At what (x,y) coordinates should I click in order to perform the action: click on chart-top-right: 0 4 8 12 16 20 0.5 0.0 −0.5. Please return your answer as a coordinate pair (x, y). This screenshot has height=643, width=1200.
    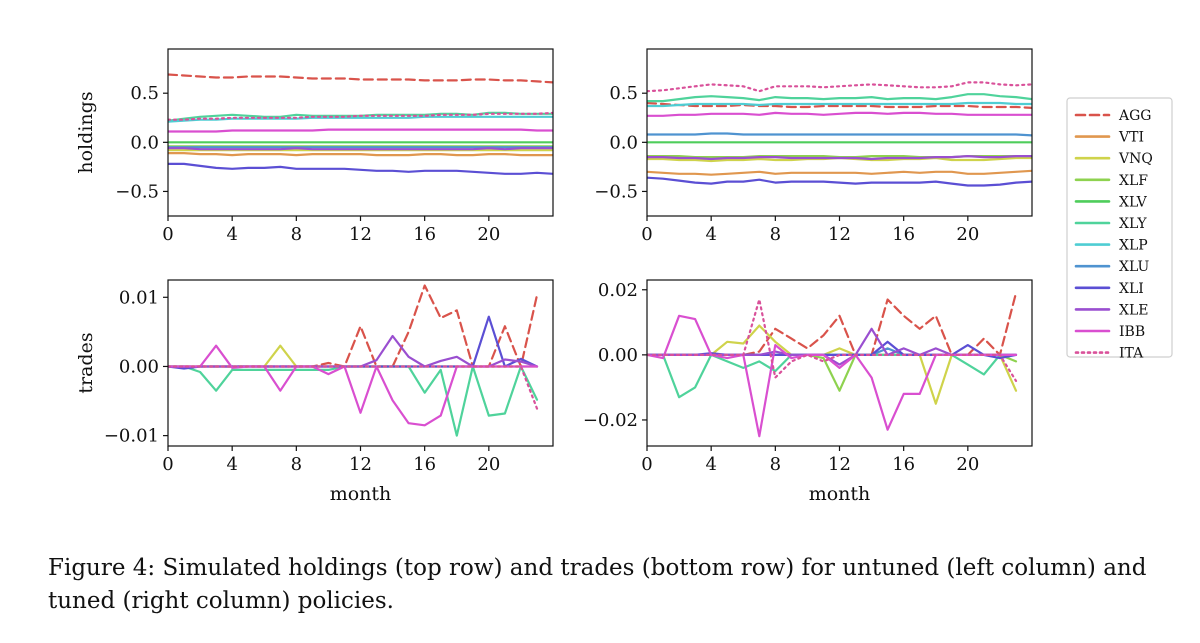
    Looking at the image, I should click on (813, 146).